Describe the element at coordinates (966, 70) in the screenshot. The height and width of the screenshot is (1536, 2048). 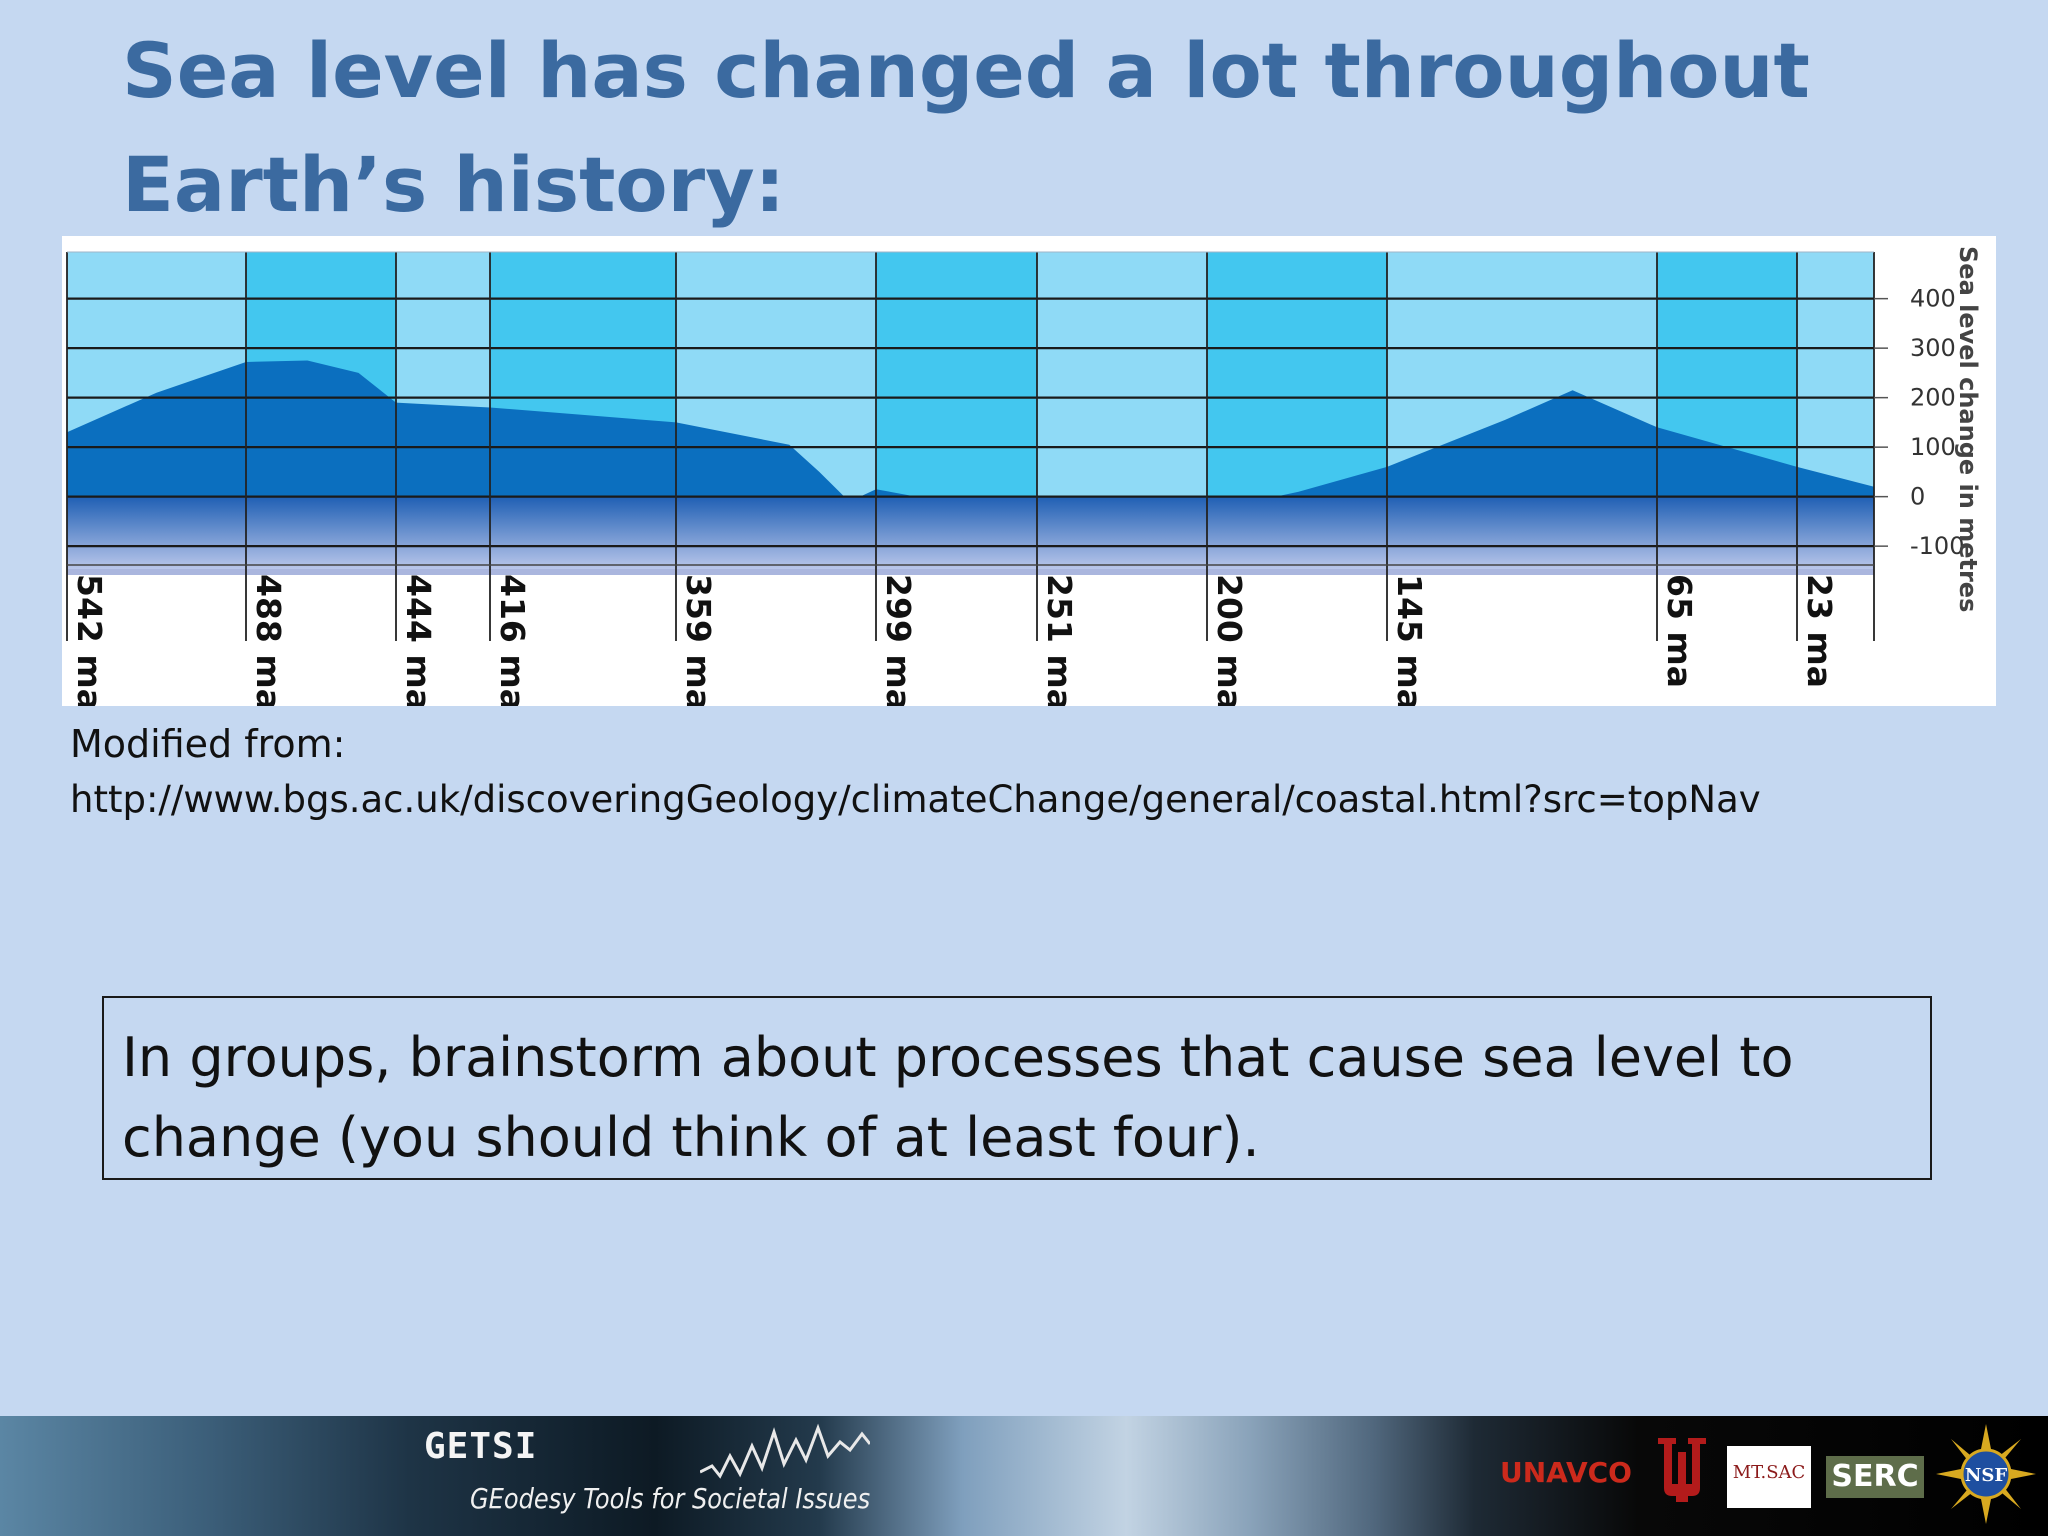
I see `slide-title-line-1: Sea level has changed a lot throughout` at that location.